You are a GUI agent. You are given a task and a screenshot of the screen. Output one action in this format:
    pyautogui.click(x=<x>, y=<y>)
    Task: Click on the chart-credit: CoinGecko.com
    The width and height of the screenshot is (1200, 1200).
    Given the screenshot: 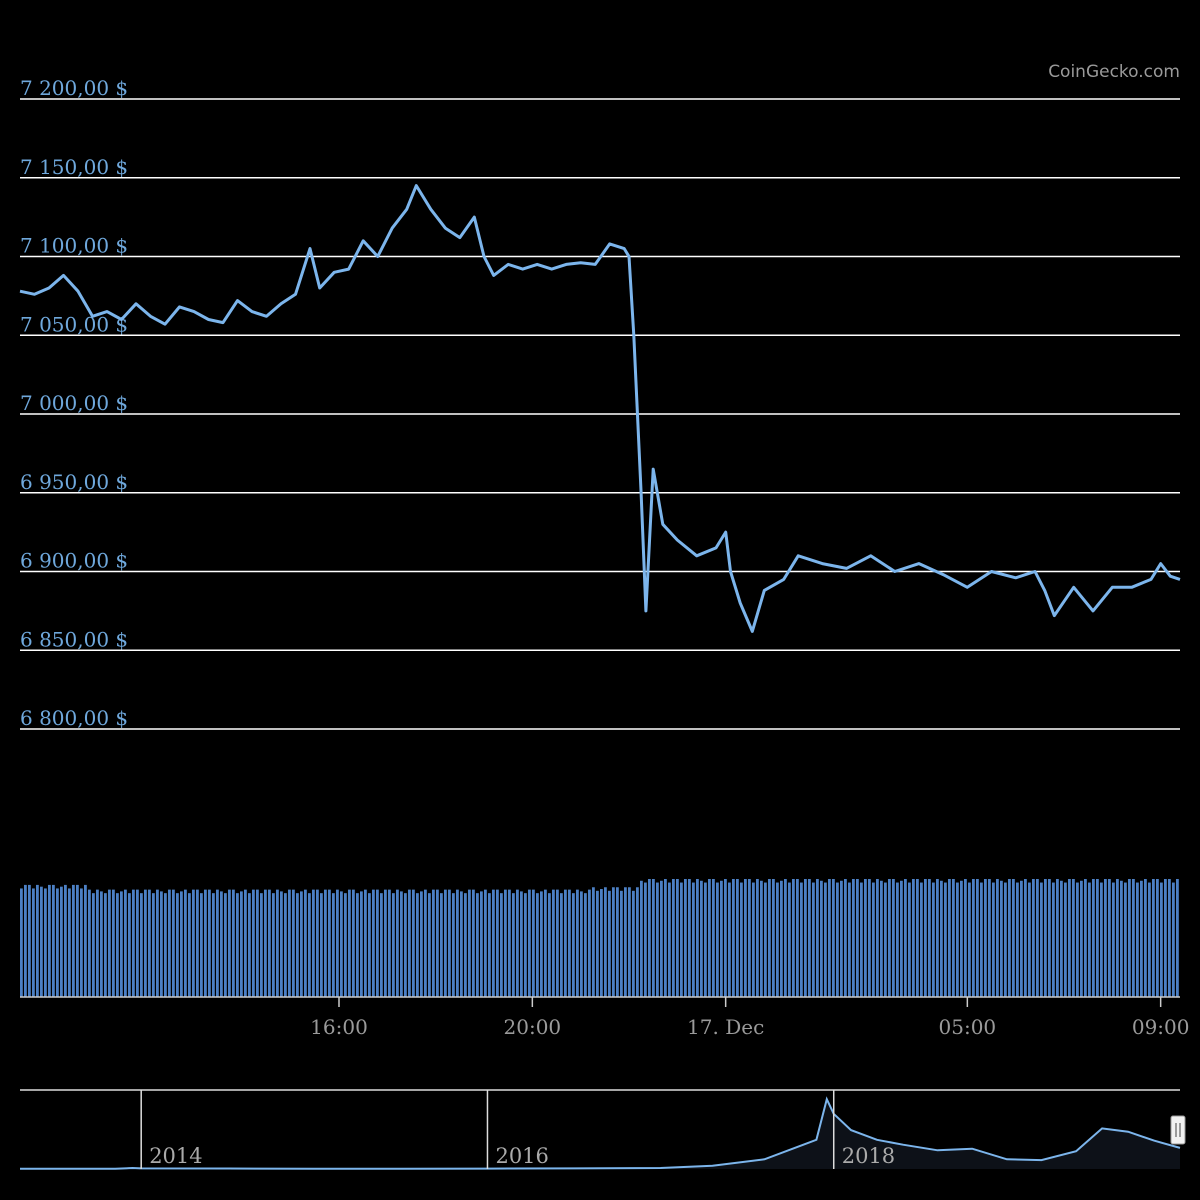 What is the action you would take?
    pyautogui.click(x=1114, y=72)
    